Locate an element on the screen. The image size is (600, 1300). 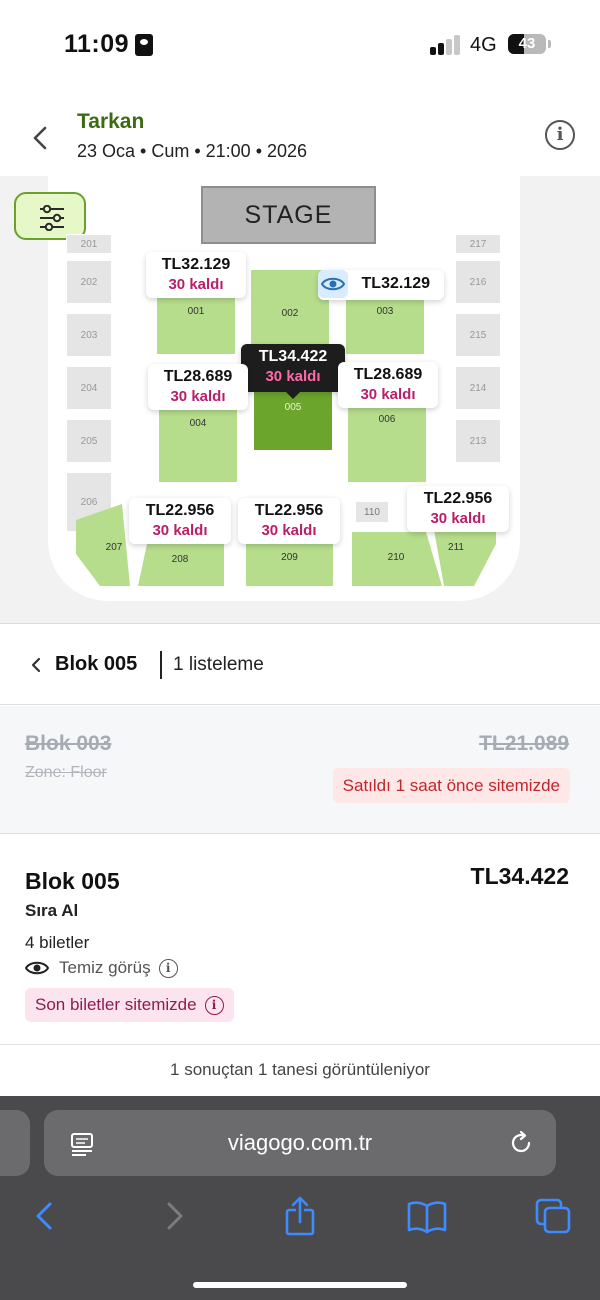
section-210: 210 is located at coordinates (397, 559).